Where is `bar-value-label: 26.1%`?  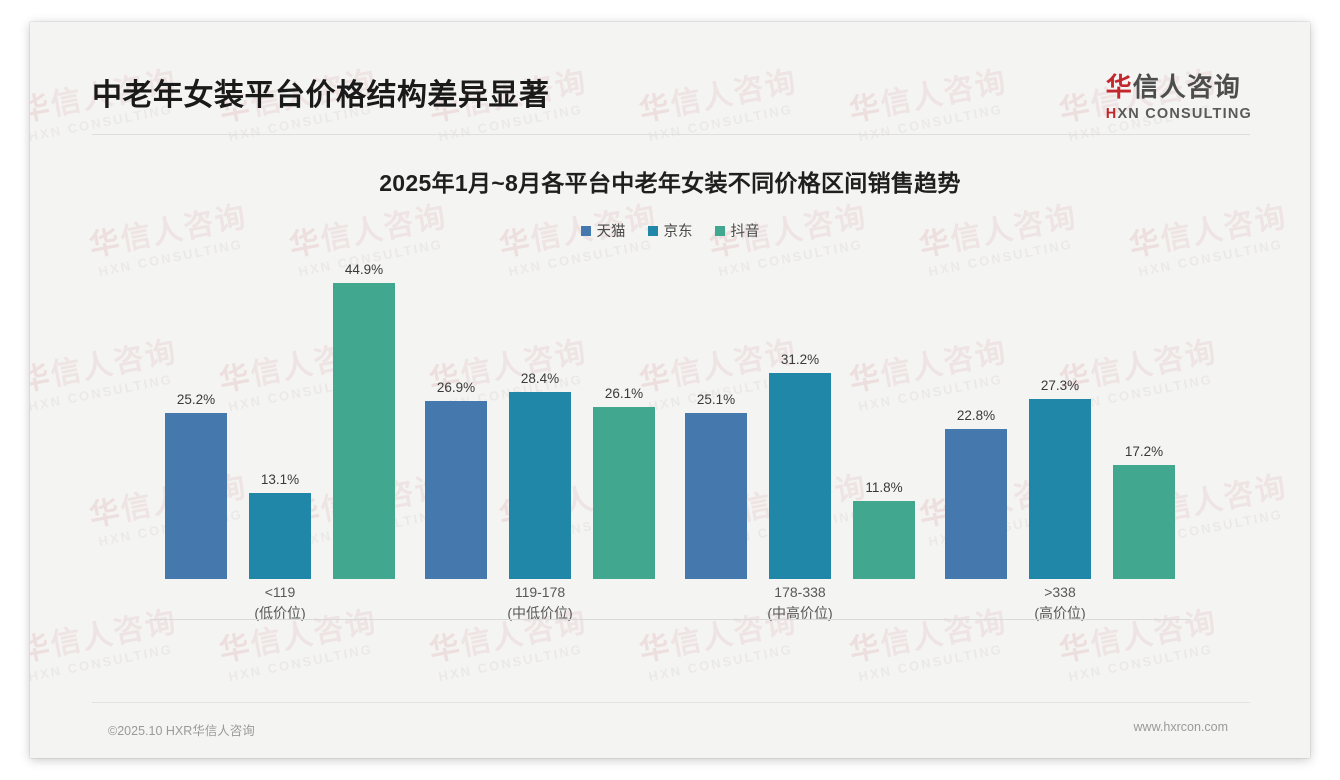 bar-value-label: 26.1% is located at coordinates (624, 393).